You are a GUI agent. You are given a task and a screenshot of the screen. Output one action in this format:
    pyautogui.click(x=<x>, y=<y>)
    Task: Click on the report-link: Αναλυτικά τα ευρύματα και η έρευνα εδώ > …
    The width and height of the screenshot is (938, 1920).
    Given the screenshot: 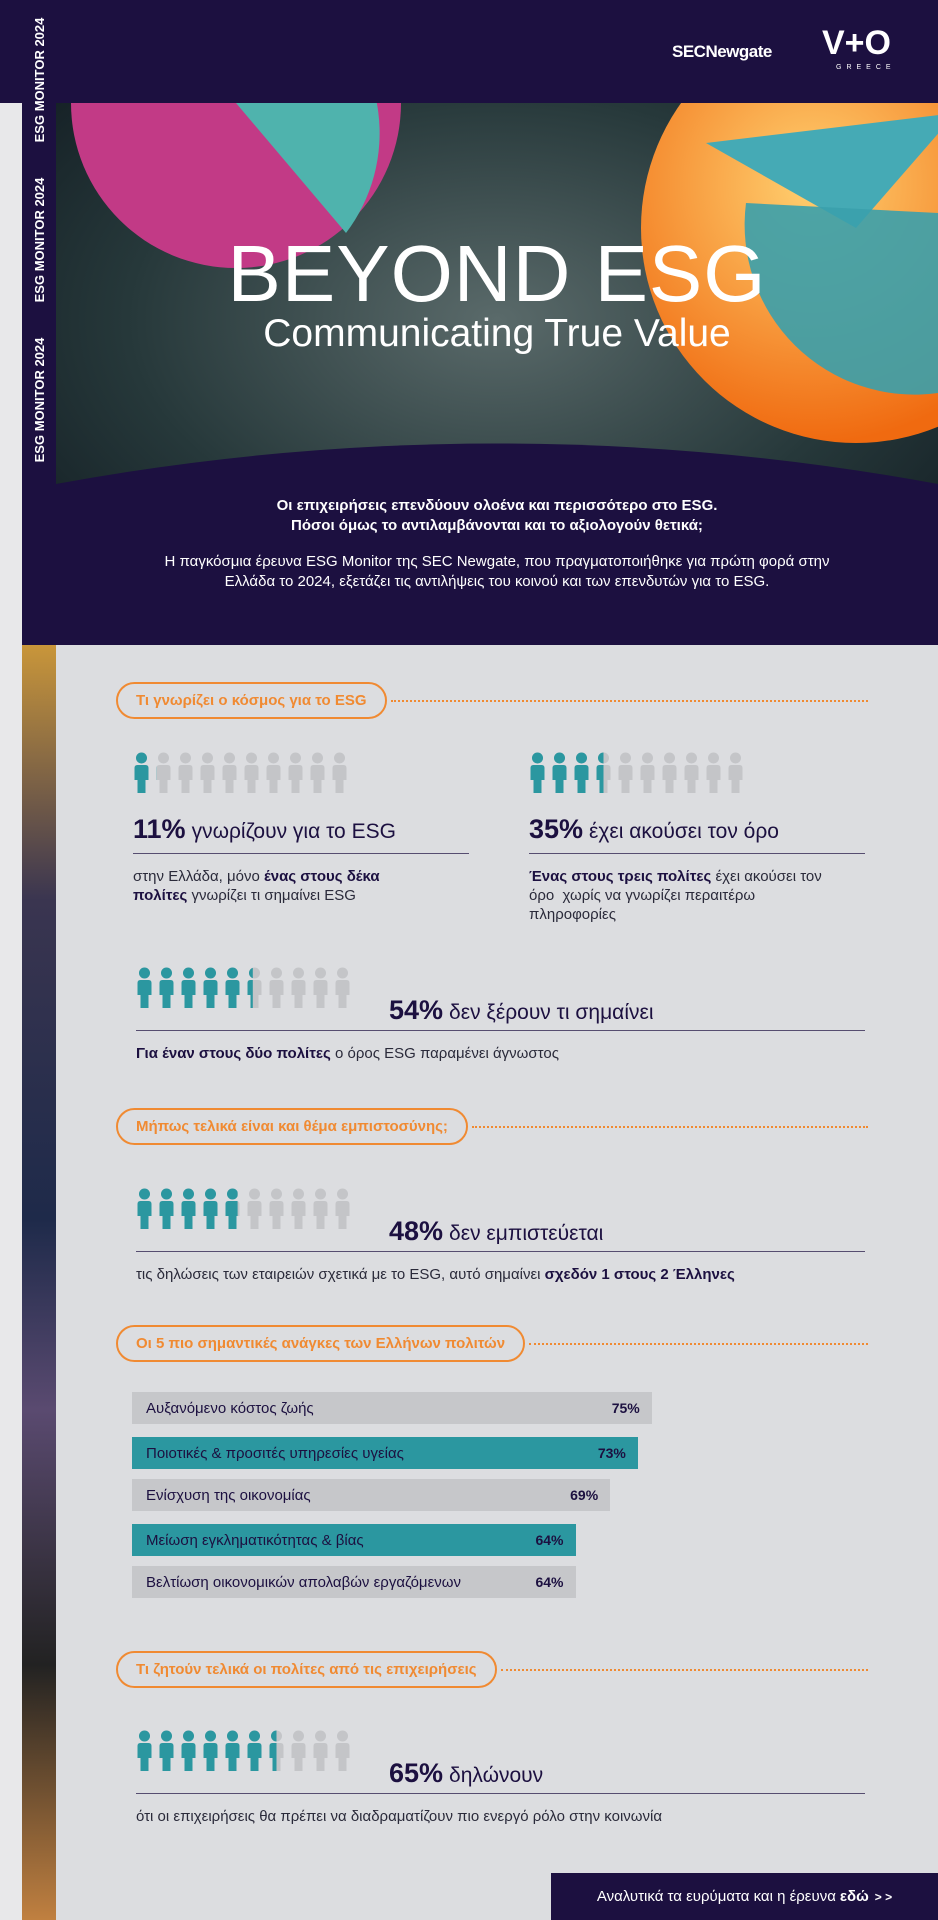 What is the action you would take?
    pyautogui.click(x=744, y=1896)
    